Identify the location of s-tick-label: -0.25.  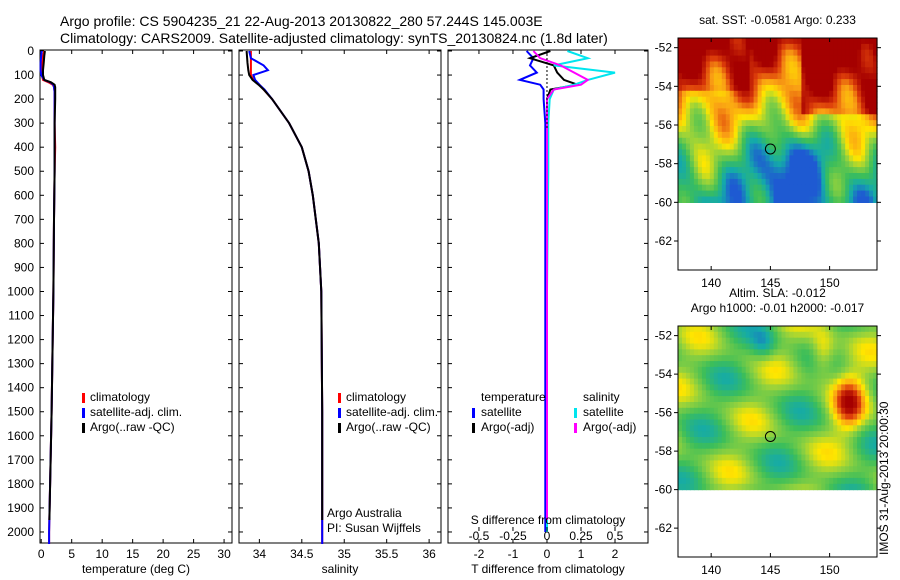
(513, 536).